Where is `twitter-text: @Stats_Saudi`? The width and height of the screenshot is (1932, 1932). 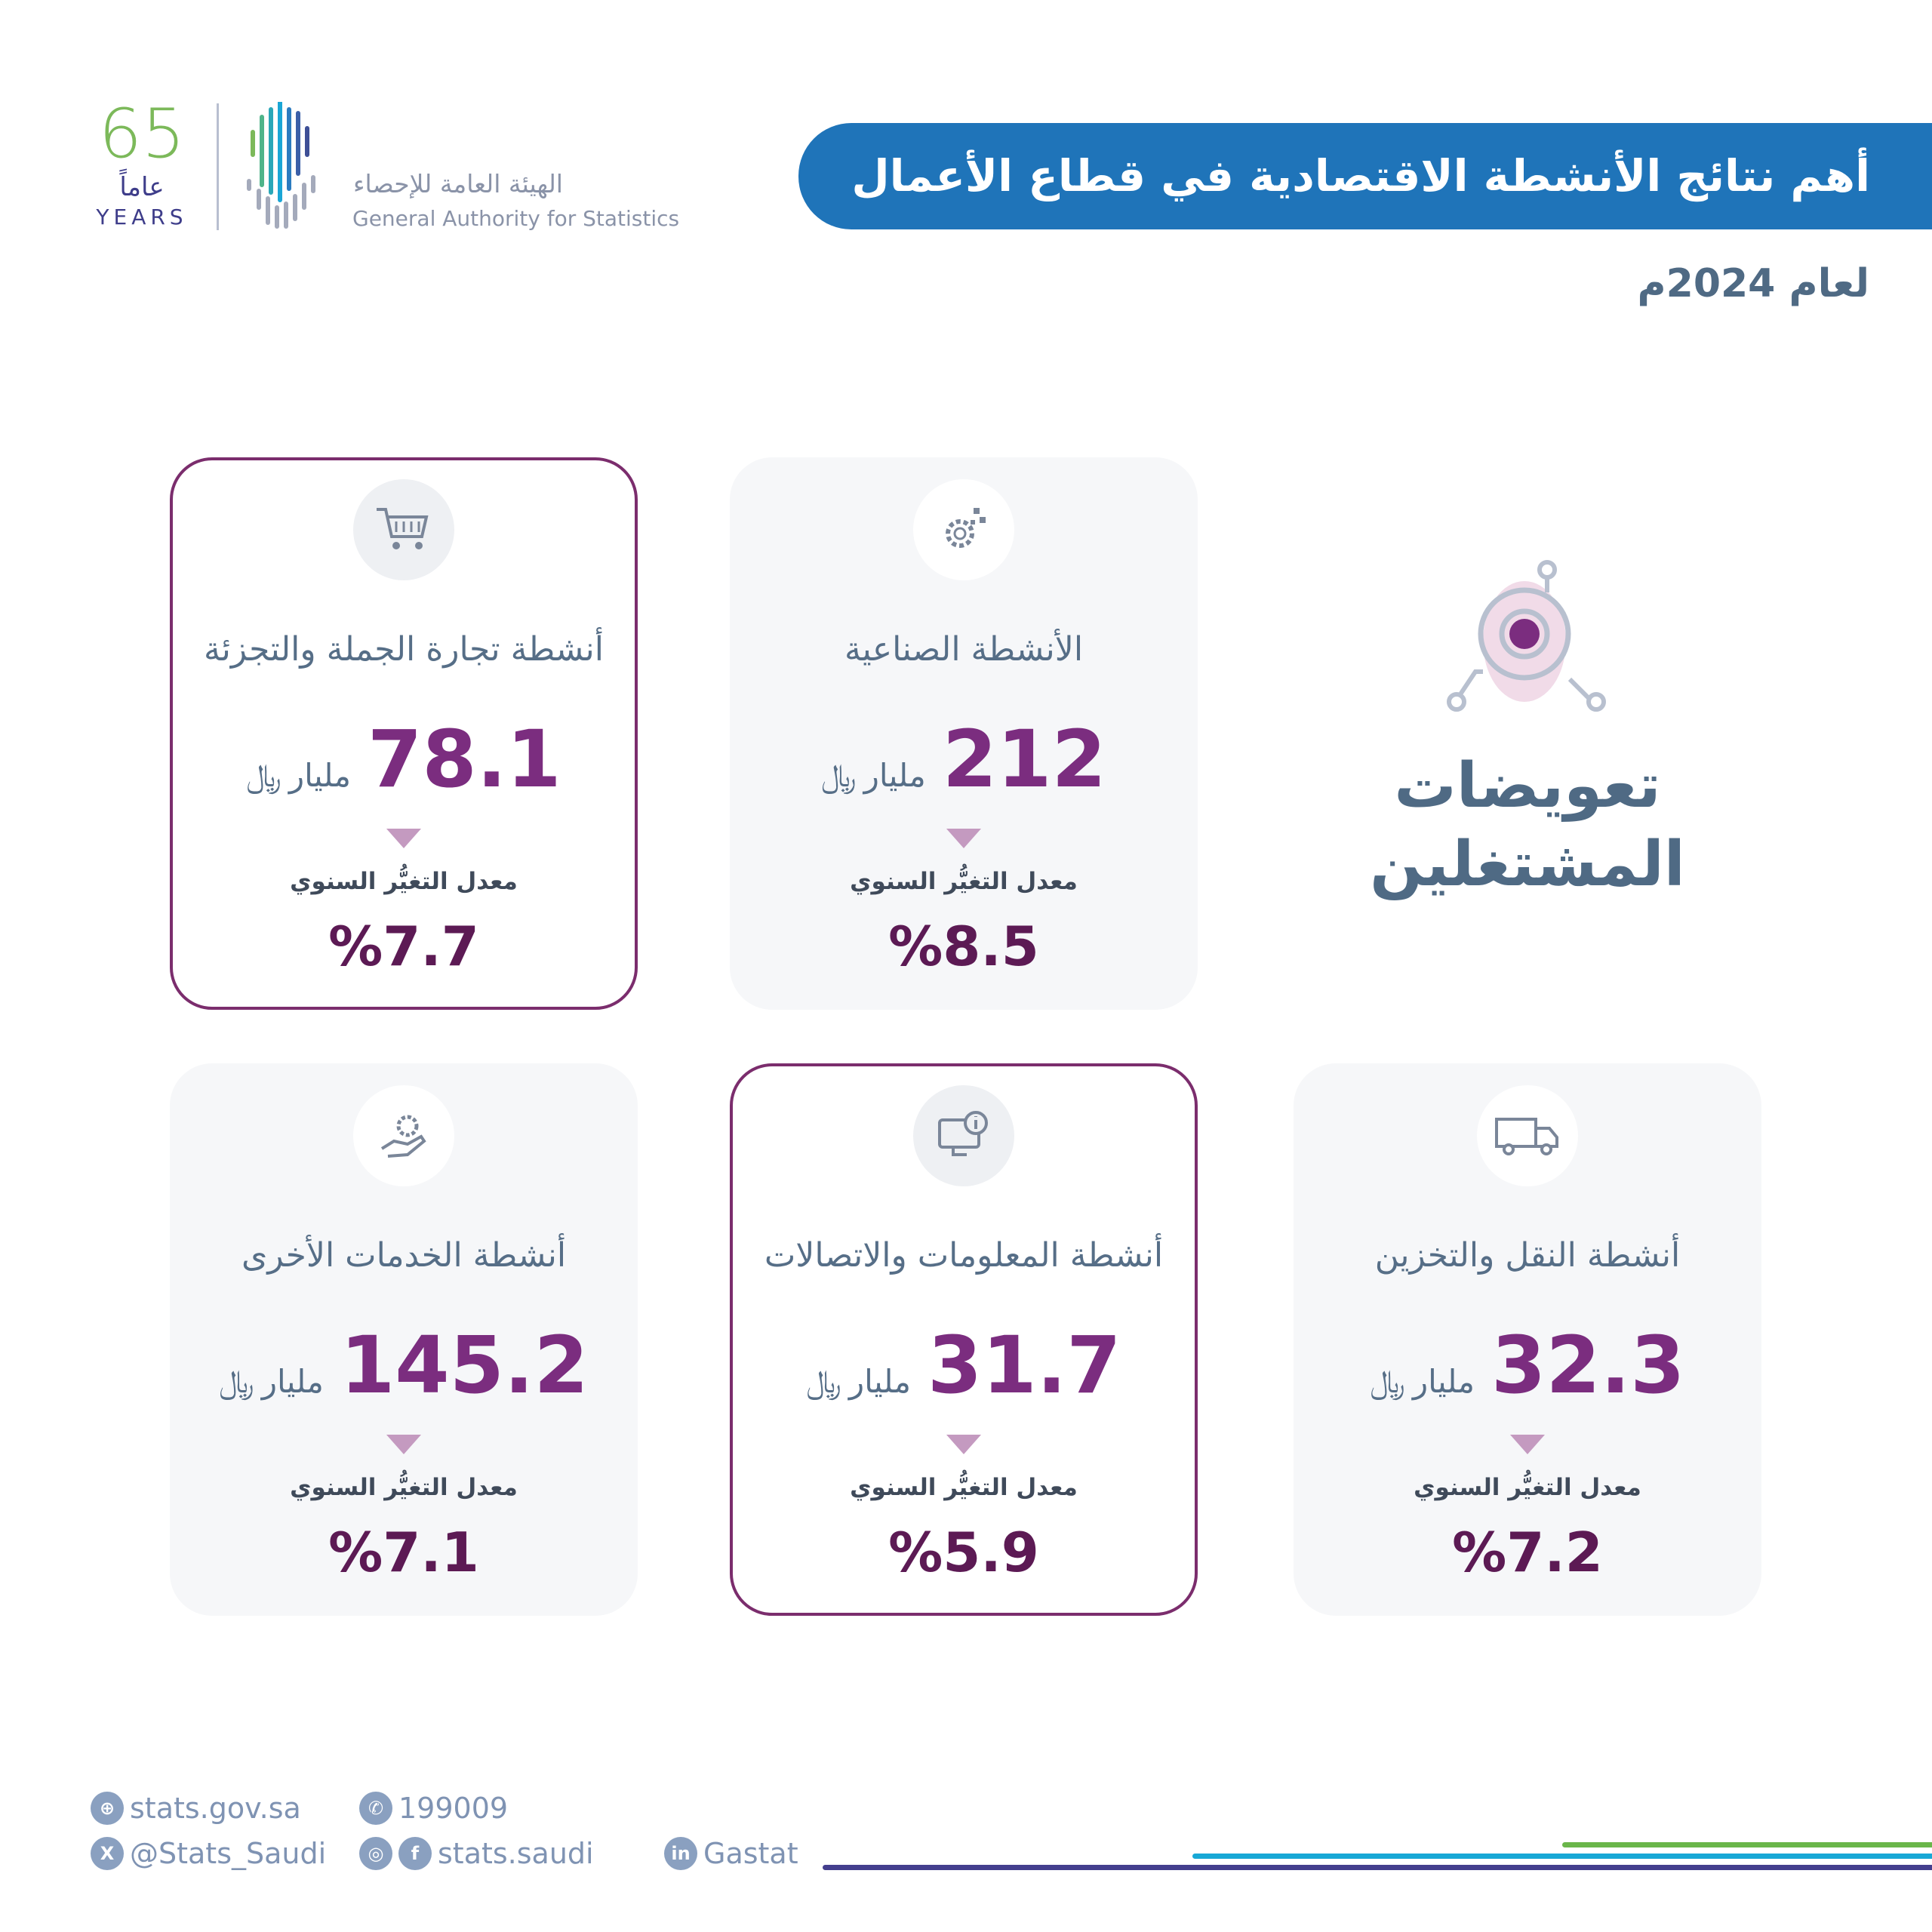 twitter-text: @Stats_Saudi is located at coordinates (228, 1853).